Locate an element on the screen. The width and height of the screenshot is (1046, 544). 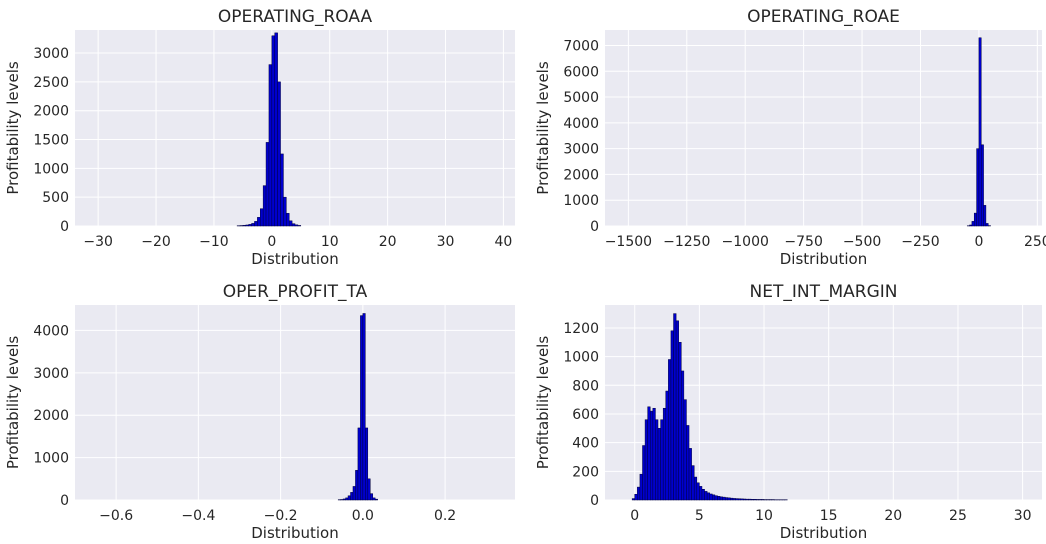
y-tick-label: 500 is located at coordinates (55, 198).